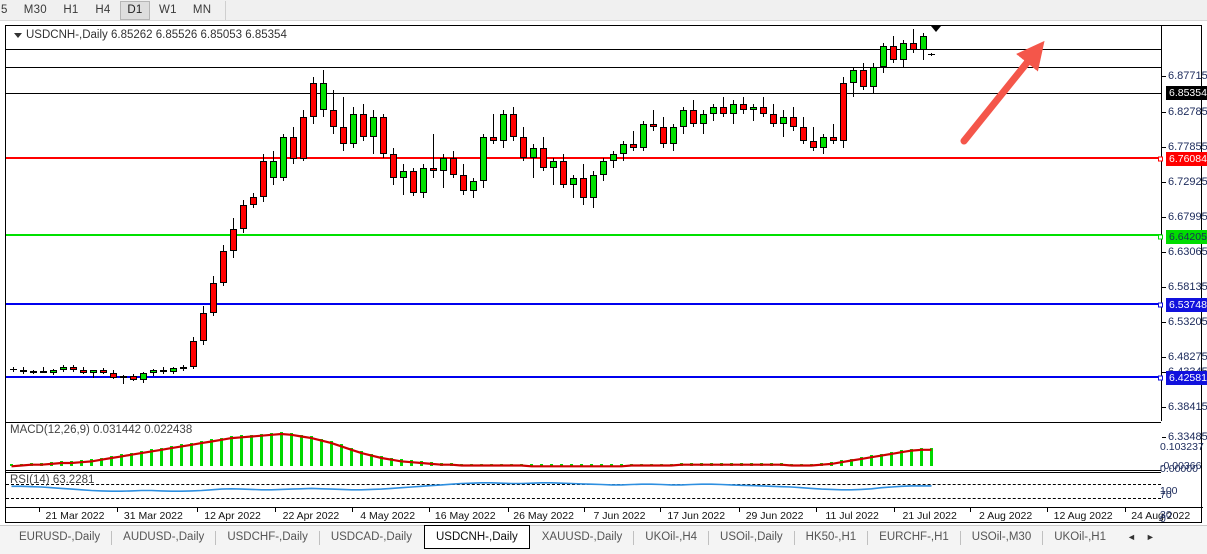 The image size is (1207, 554). I want to click on timeframe-button-w1: W1, so click(167, 10).